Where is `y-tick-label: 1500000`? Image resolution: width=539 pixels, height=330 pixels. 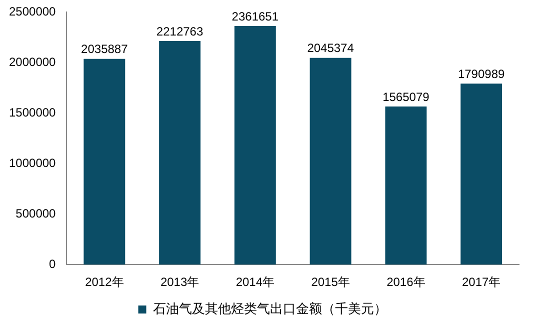 y-tick-label: 1500000 is located at coordinates (32, 112).